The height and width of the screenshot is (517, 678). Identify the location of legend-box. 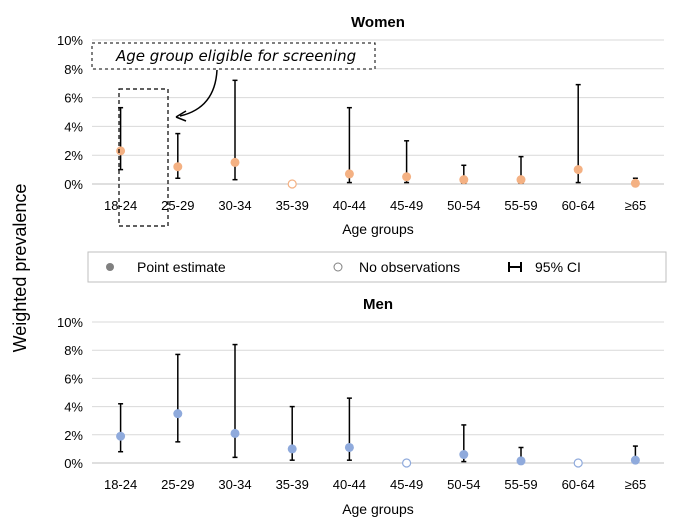
(377, 267).